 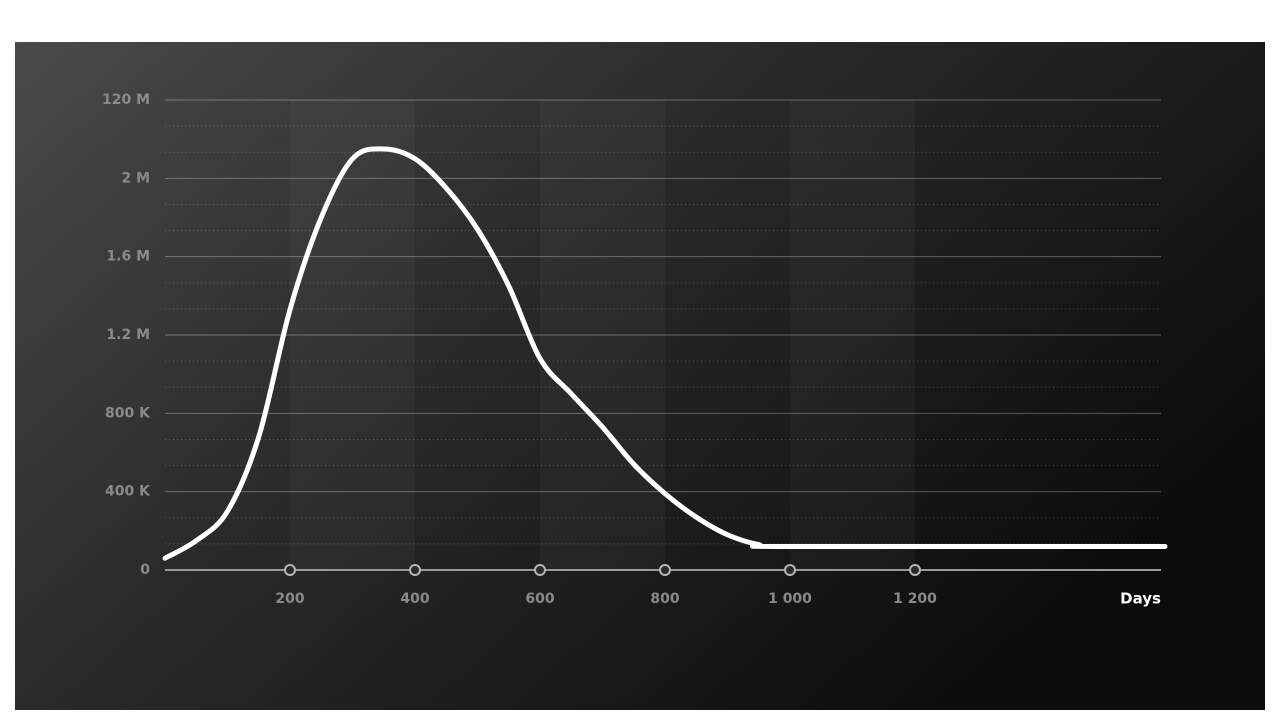 I want to click on y-tick-label: 800 K, so click(x=128, y=413).